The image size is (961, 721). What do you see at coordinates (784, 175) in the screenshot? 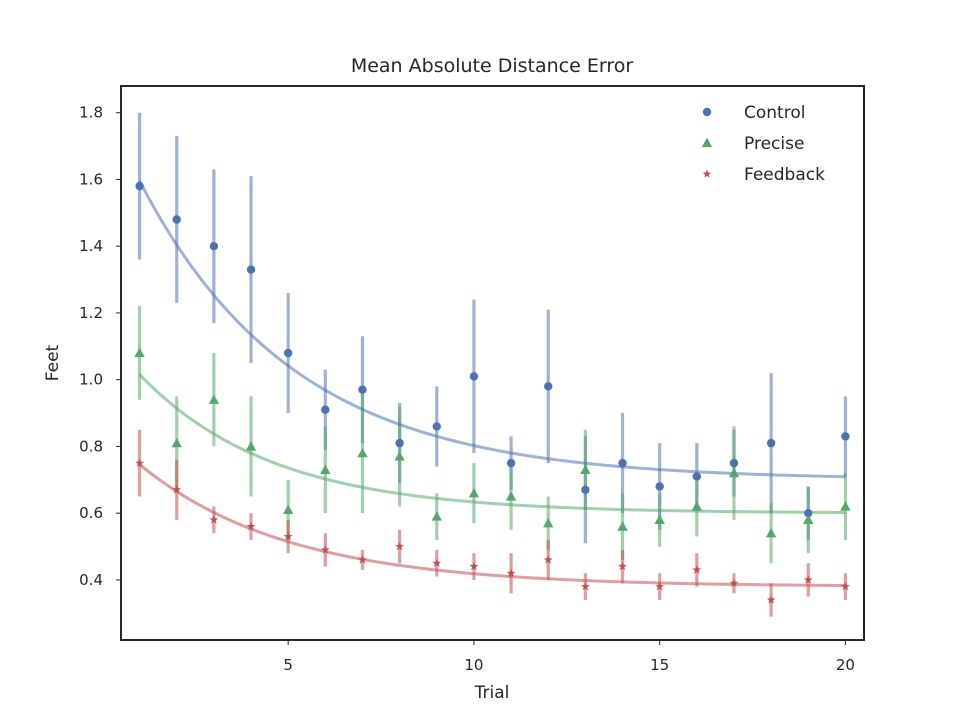
I see `feedback-legend-label: Feedback` at bounding box center [784, 175].